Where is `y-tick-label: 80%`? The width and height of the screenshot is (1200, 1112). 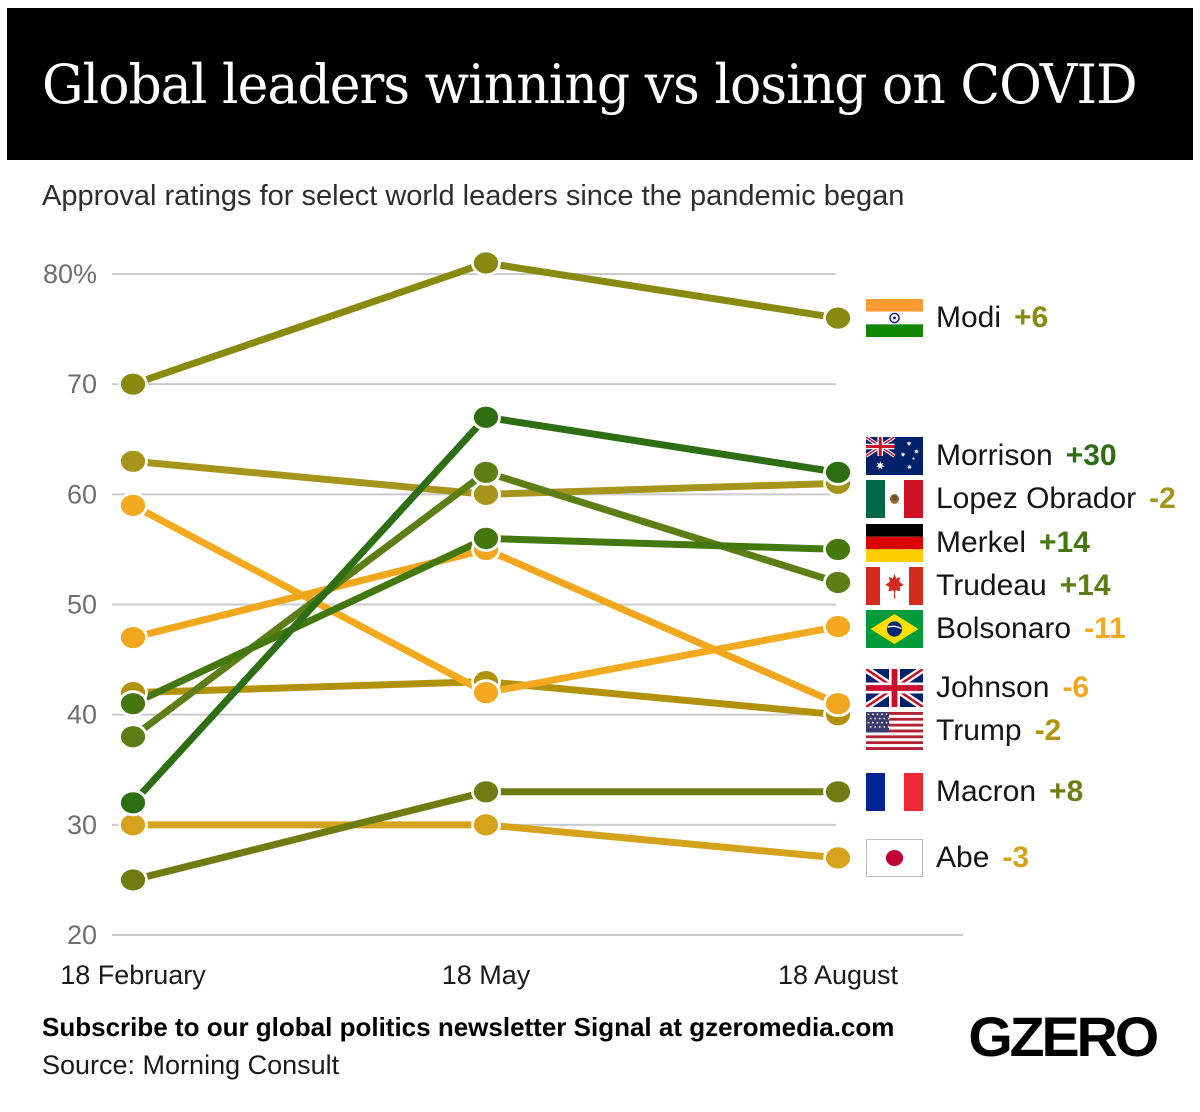
y-tick-label: 80% is located at coordinates (70, 274).